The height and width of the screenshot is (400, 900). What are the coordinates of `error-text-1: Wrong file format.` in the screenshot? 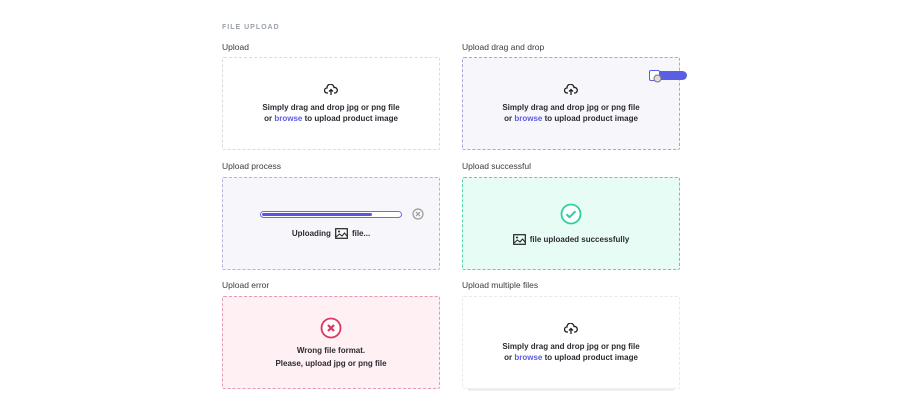 It's located at (331, 350).